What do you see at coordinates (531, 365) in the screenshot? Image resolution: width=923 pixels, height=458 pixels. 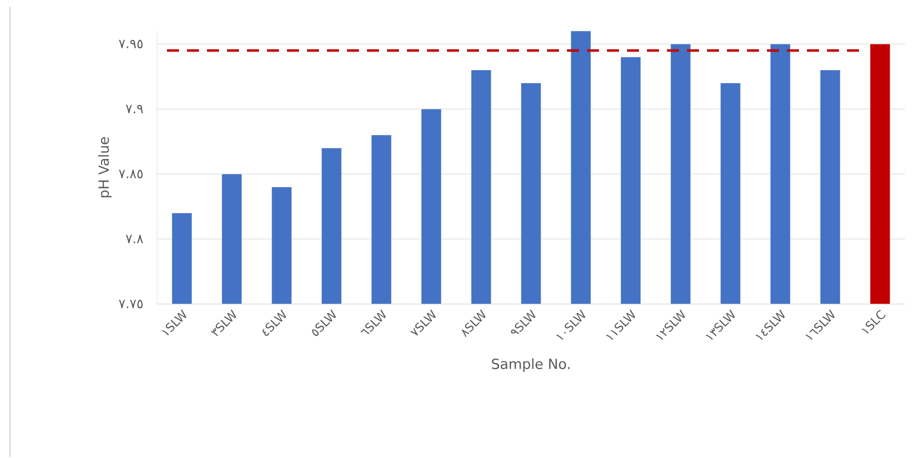 I see `x-axis-title: Sample No.` at bounding box center [531, 365].